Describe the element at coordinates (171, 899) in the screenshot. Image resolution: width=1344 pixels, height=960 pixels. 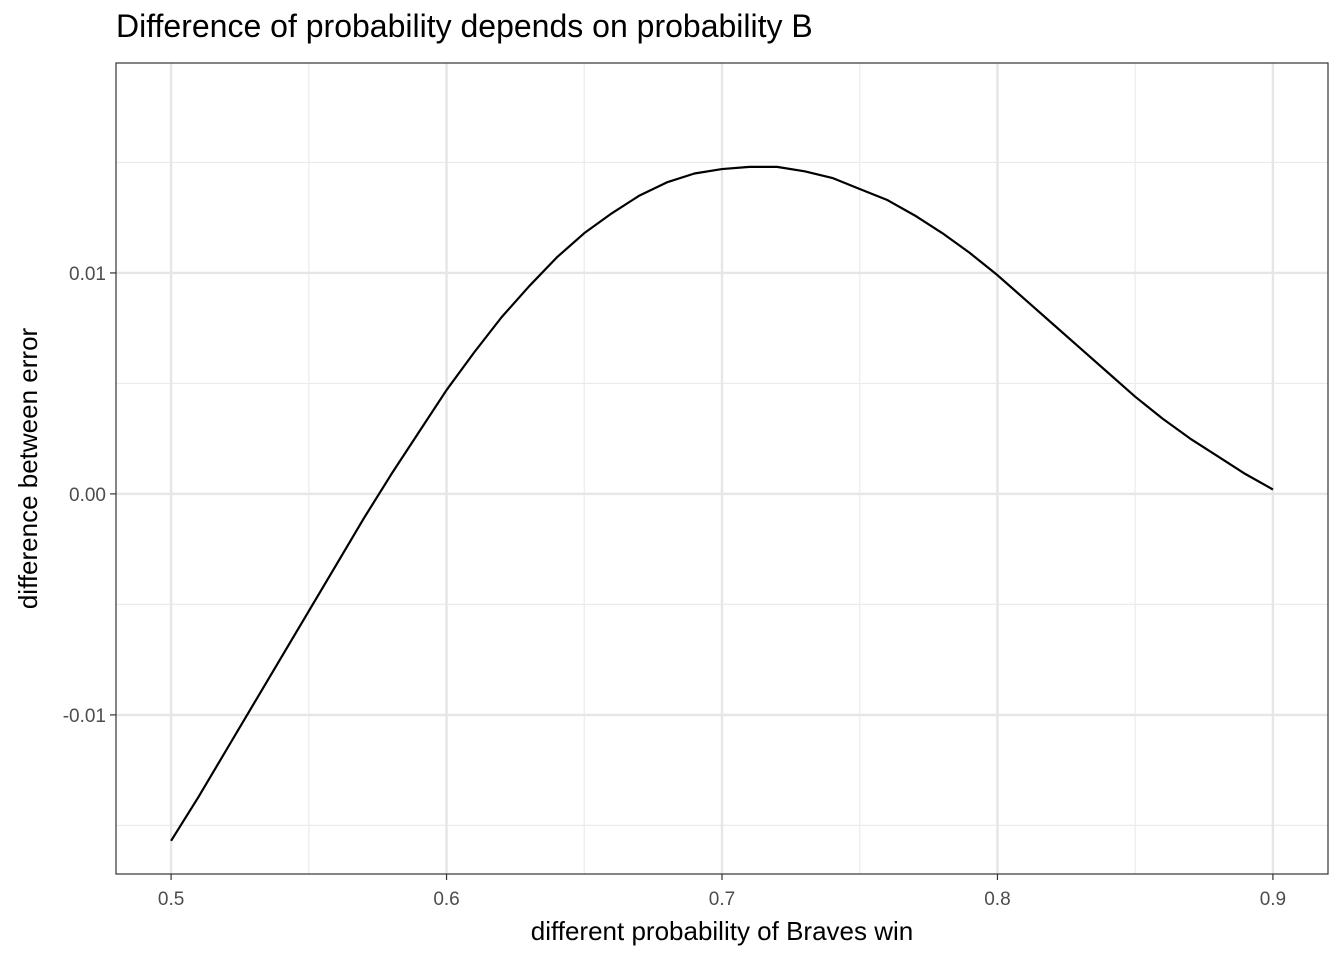
I see `x-tick-label: 0.5` at that location.